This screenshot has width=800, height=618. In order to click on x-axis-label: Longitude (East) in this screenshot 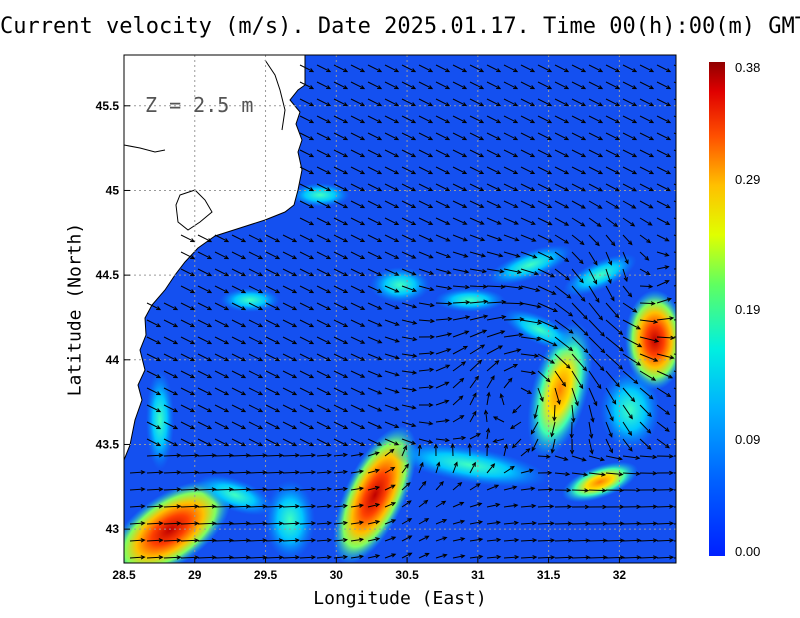, I will do `click(400, 598)`.